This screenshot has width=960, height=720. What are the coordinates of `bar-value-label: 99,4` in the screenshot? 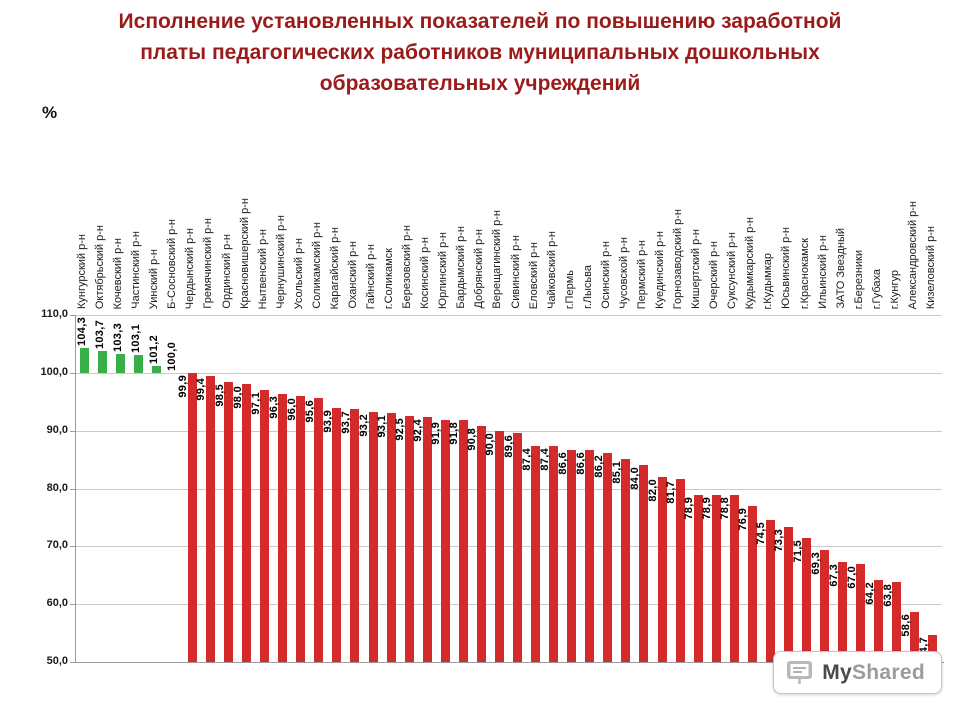 It's located at (201, 389).